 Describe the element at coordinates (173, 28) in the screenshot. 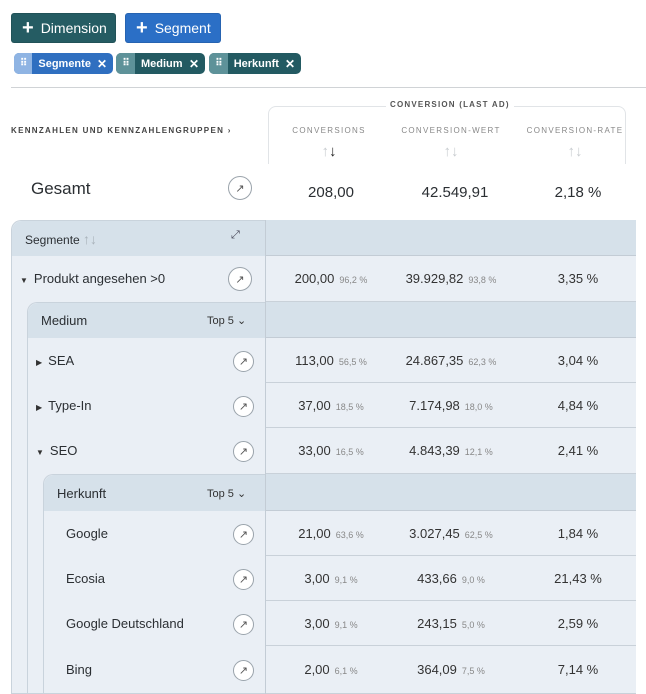

I see `add-segment-button: + Segment` at that location.